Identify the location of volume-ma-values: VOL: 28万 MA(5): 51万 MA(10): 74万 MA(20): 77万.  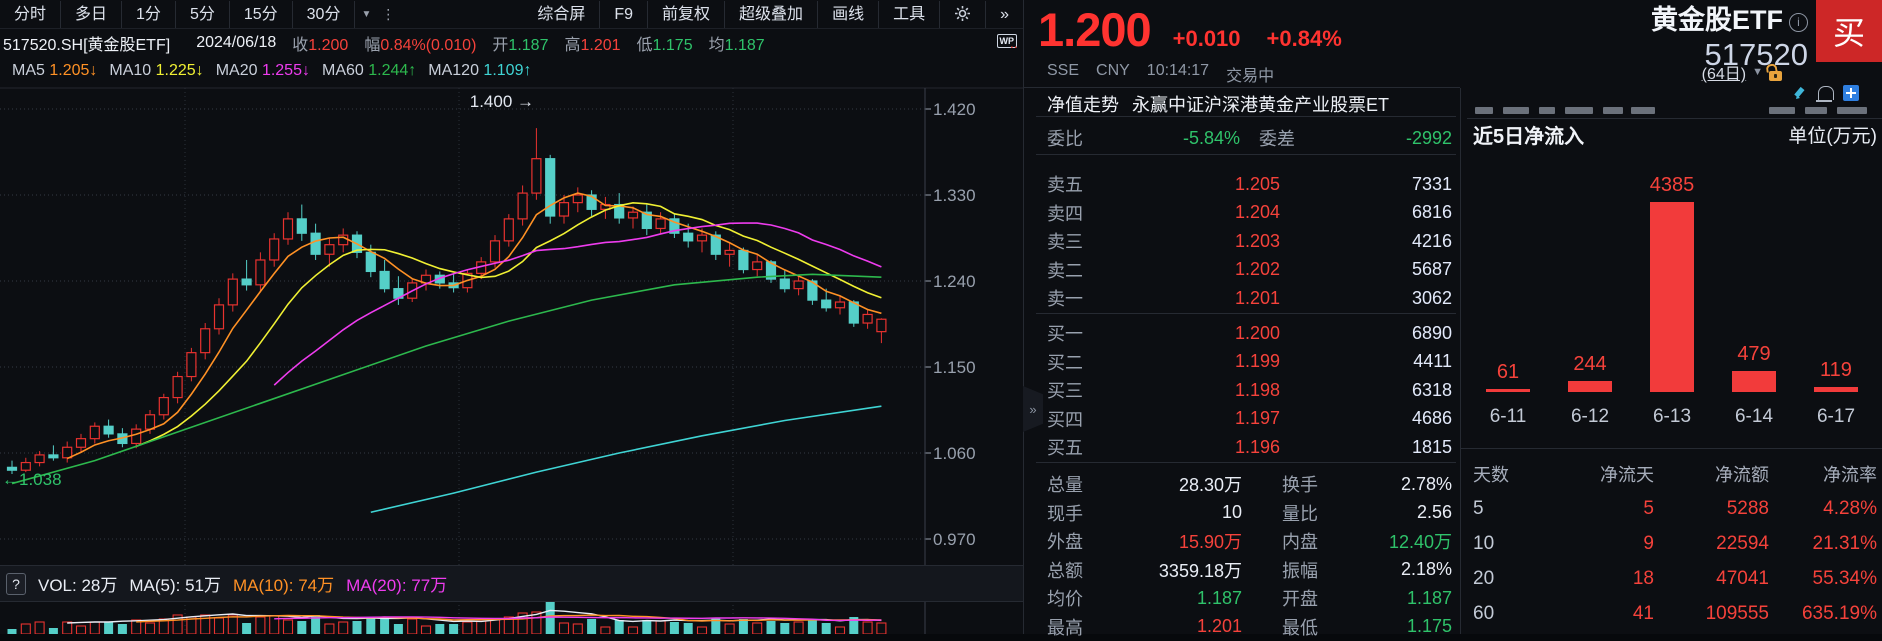
(236, 583).